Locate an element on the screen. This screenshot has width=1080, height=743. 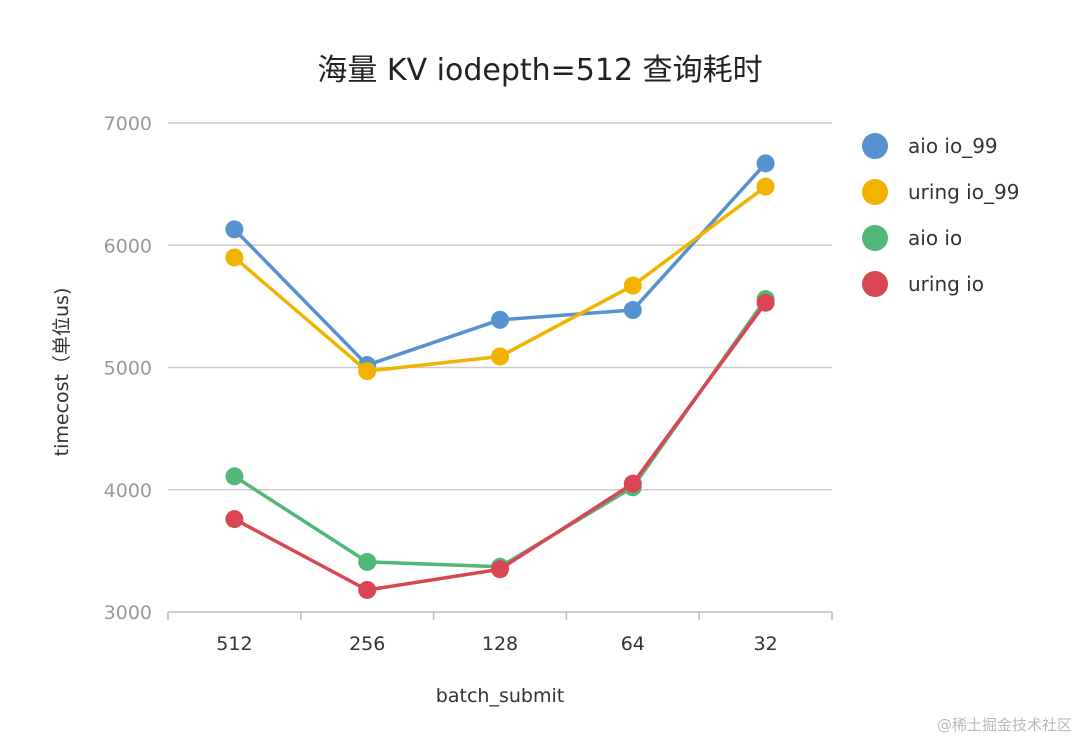
legend-entry: aio io_99 is located at coordinates (953, 146).